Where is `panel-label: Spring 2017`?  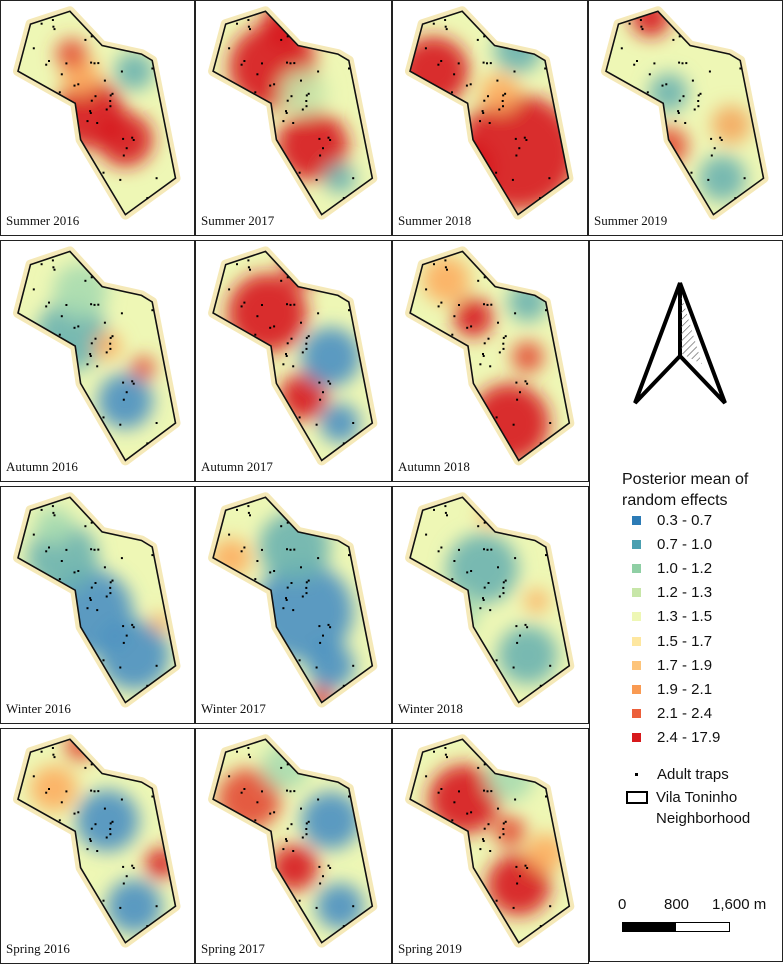 panel-label: Spring 2017 is located at coordinates (233, 948).